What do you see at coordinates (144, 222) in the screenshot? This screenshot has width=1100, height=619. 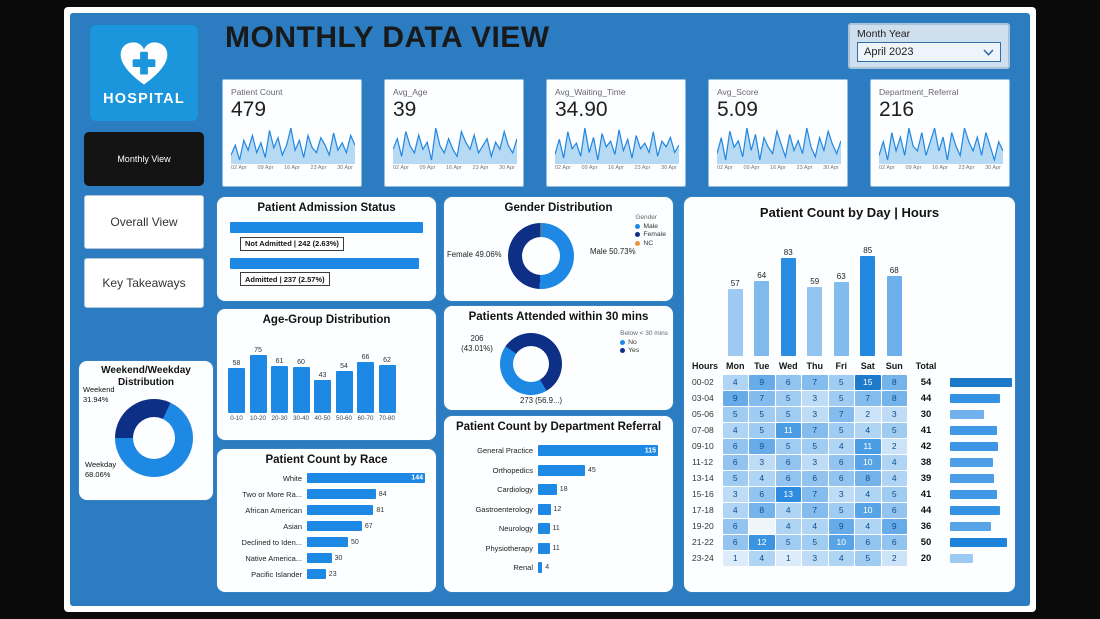 I see `nav-button-overall-view: Overall View` at bounding box center [144, 222].